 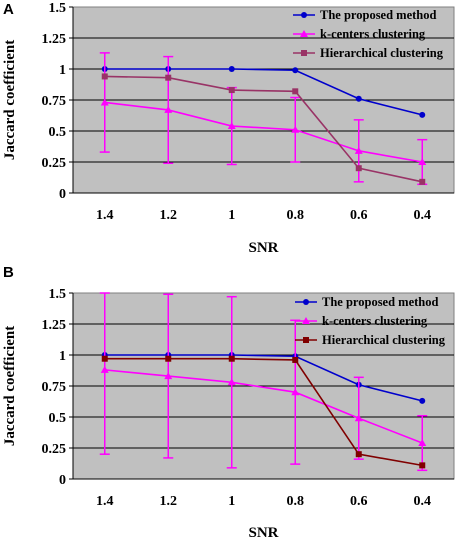 I want to click on chart-a-xtick-label: 1.2, so click(x=169, y=215).